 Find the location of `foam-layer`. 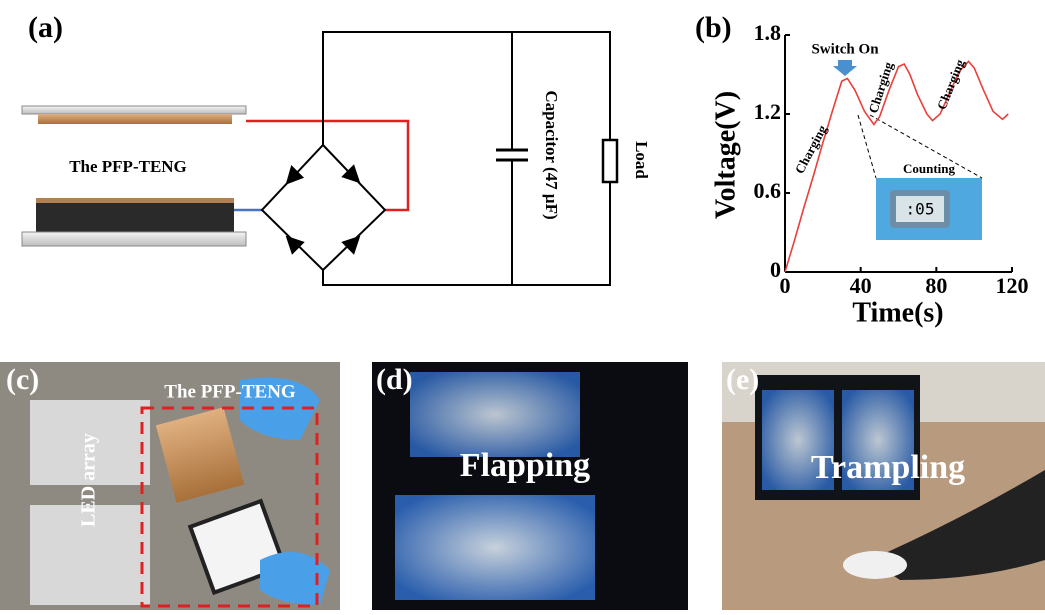

foam-layer is located at coordinates (135, 215).